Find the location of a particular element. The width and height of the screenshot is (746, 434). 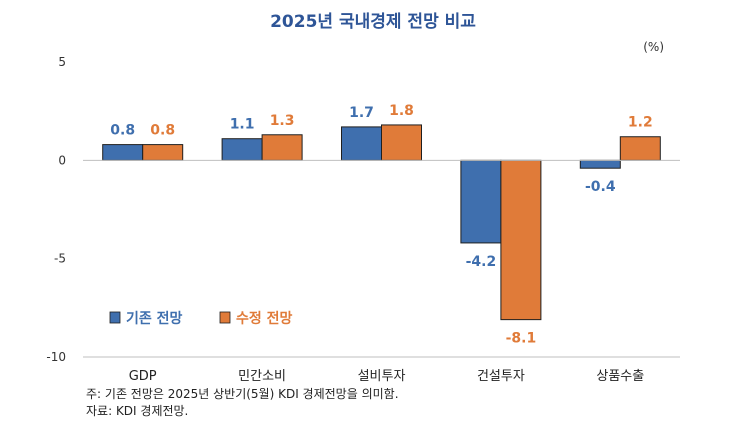

y-tick-label: 5 is located at coordinates (62, 62).